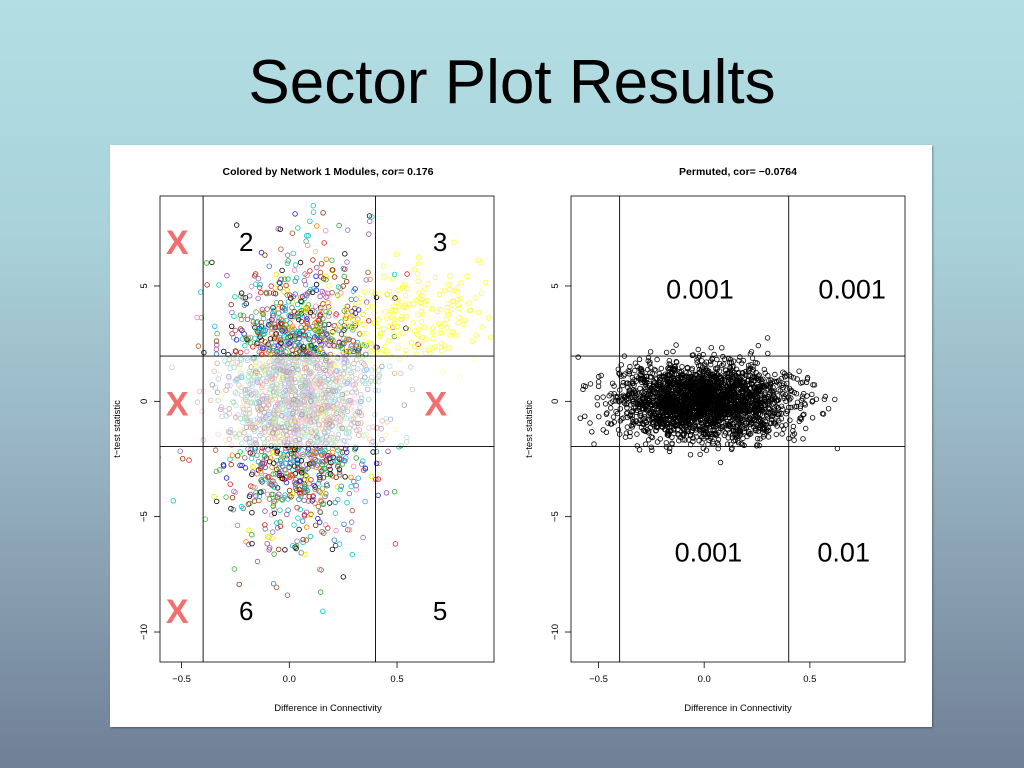  What do you see at coordinates (328, 708) in the screenshot?
I see `chart-left-x-axis-label: Difference in Connectivity` at bounding box center [328, 708].